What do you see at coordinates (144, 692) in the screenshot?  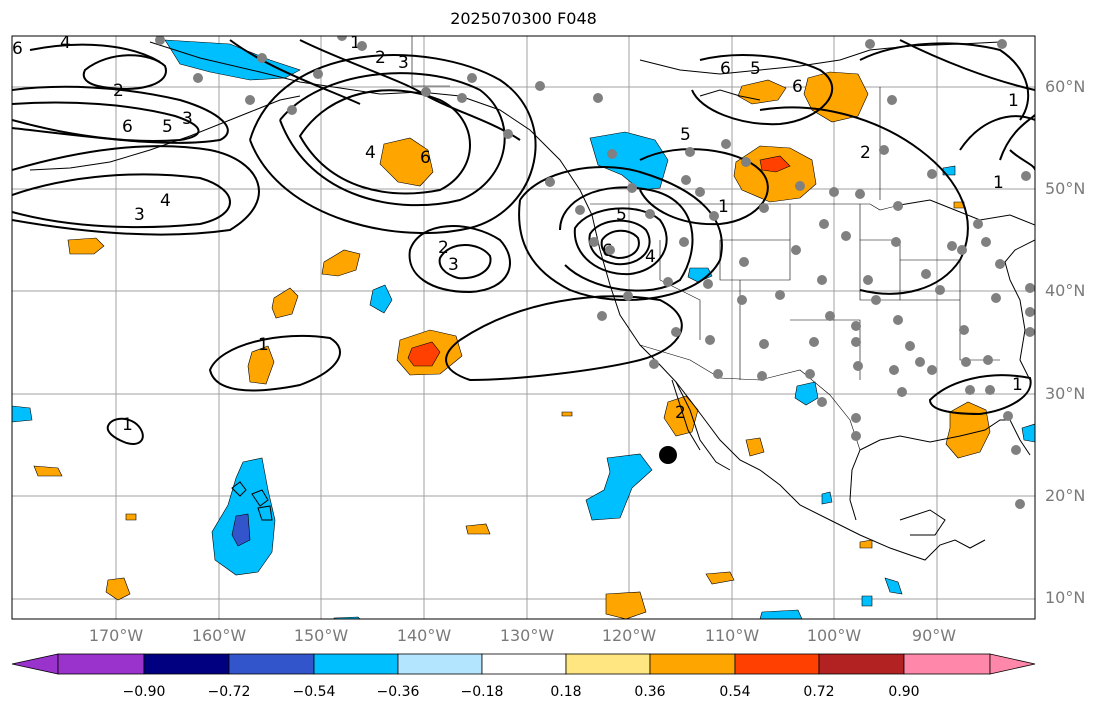 I see `colorbar-tick: −0.90` at bounding box center [144, 692].